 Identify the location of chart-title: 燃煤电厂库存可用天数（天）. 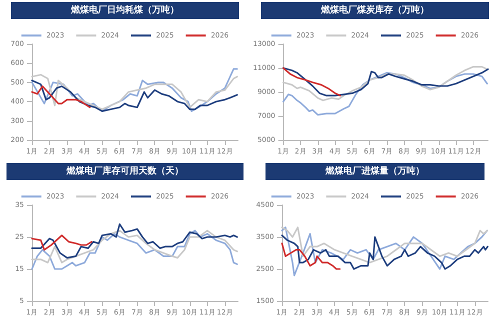
(125, 170).